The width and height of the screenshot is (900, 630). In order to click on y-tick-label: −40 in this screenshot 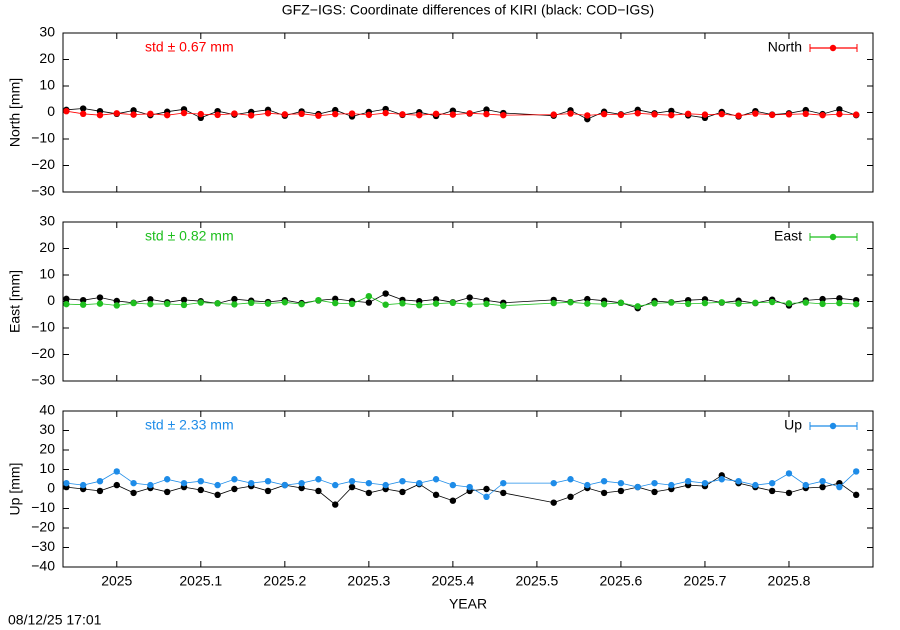, I will do `click(43, 566)`.